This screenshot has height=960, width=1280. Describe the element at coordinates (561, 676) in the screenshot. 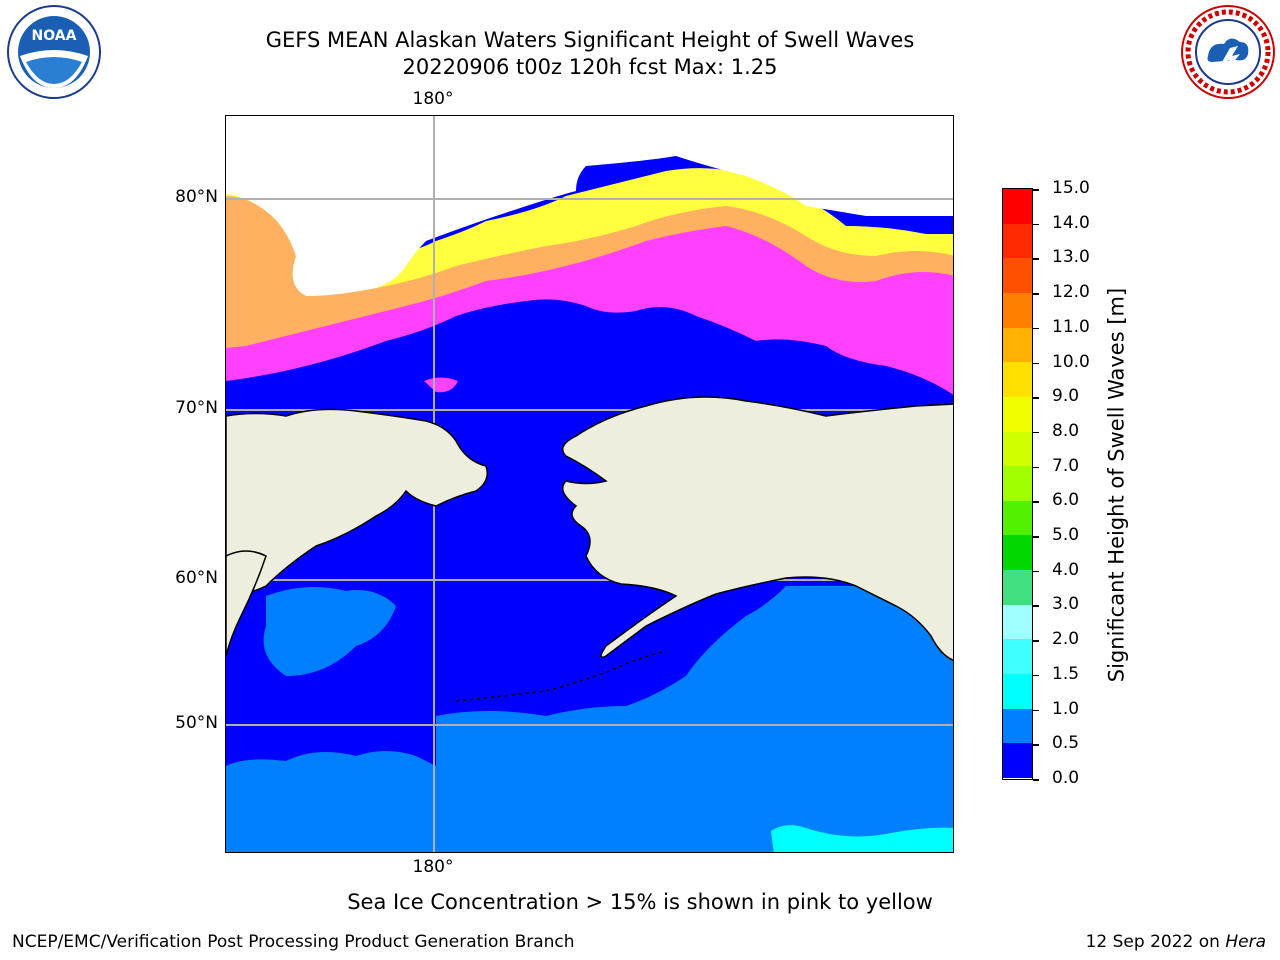

I see `aleutian-chain` at that location.